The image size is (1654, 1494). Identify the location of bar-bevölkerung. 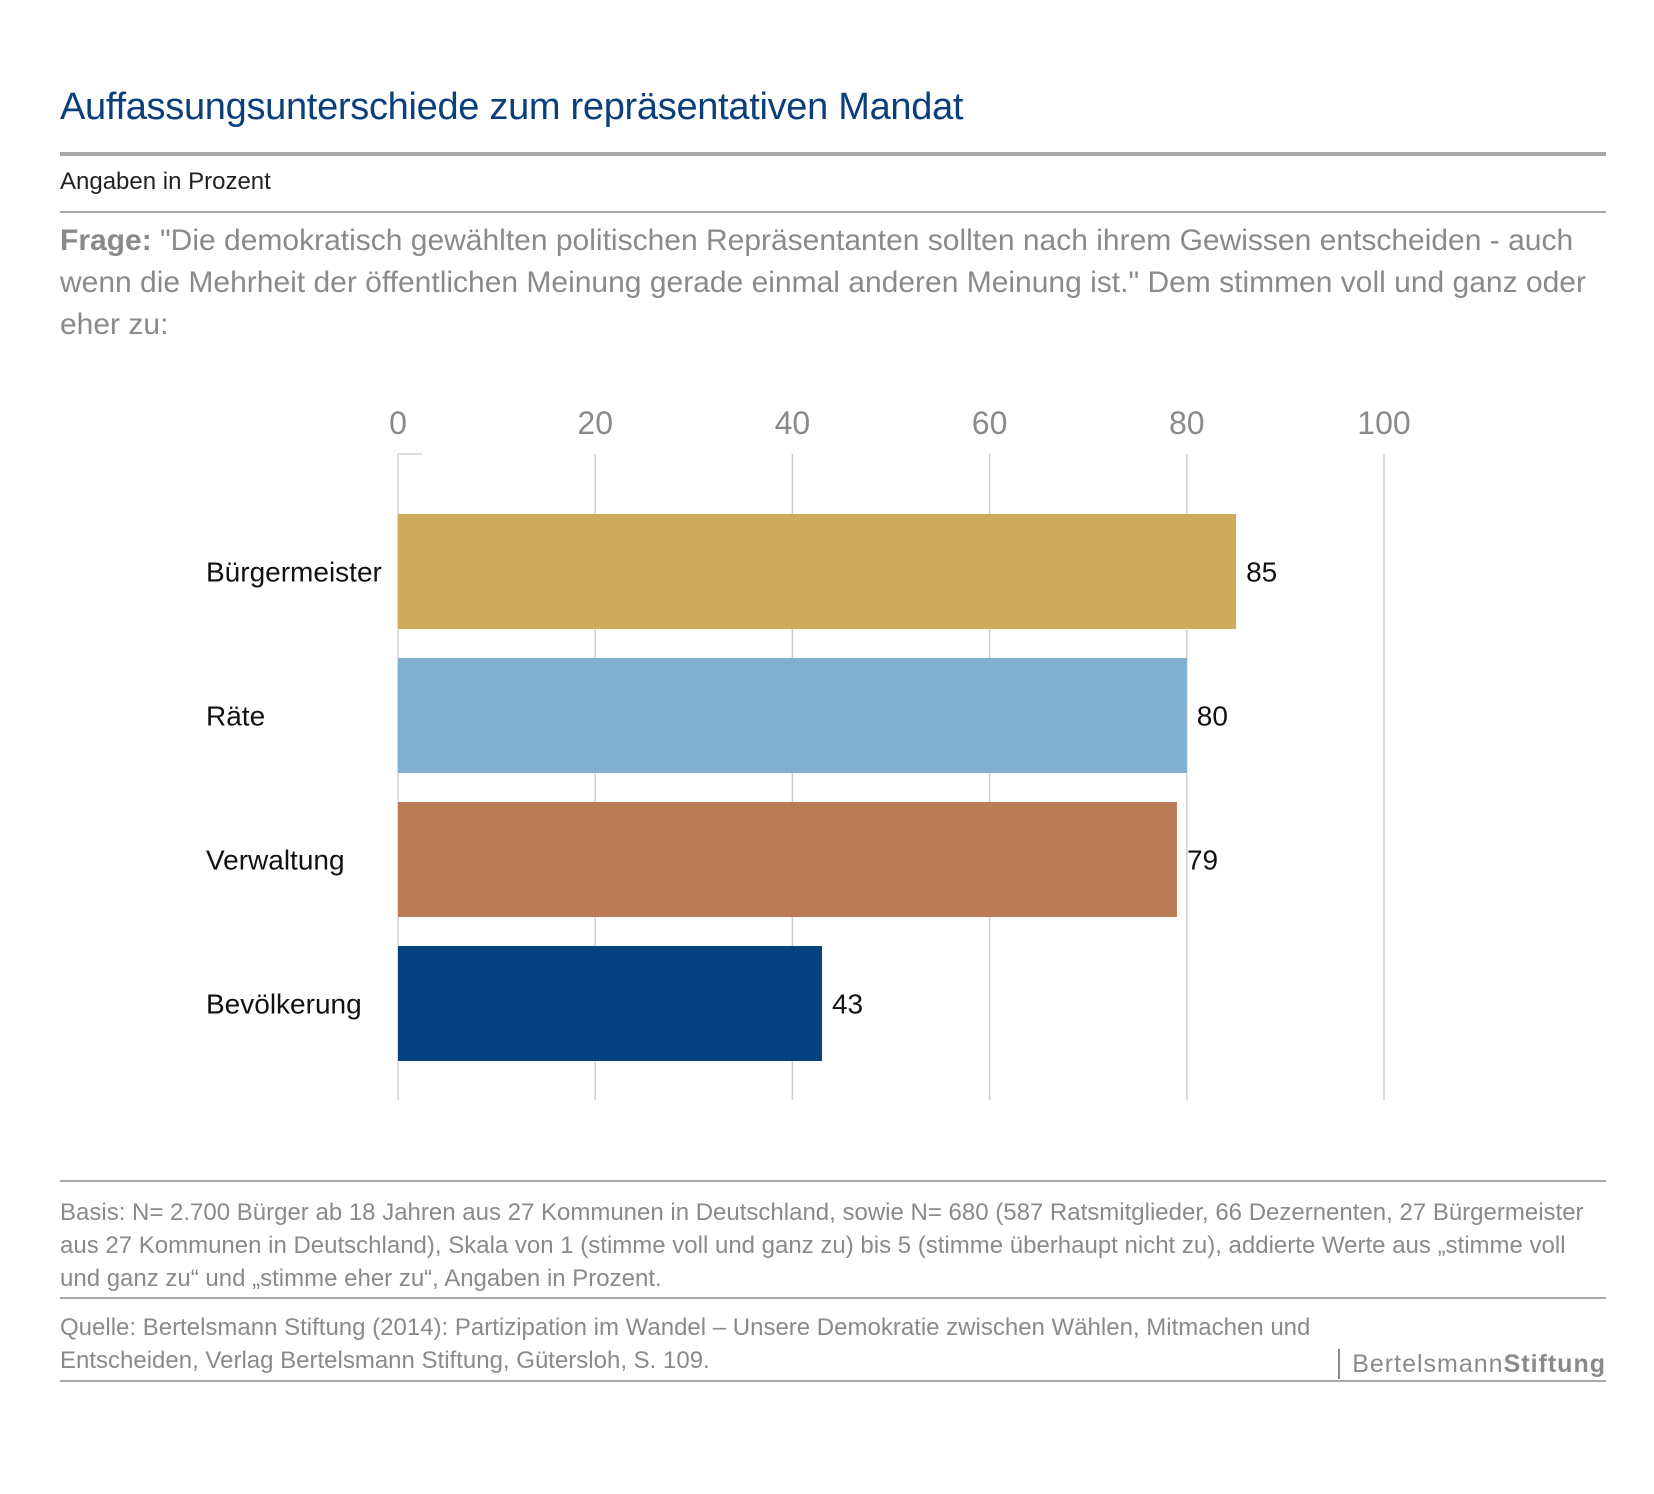
(610, 1003).